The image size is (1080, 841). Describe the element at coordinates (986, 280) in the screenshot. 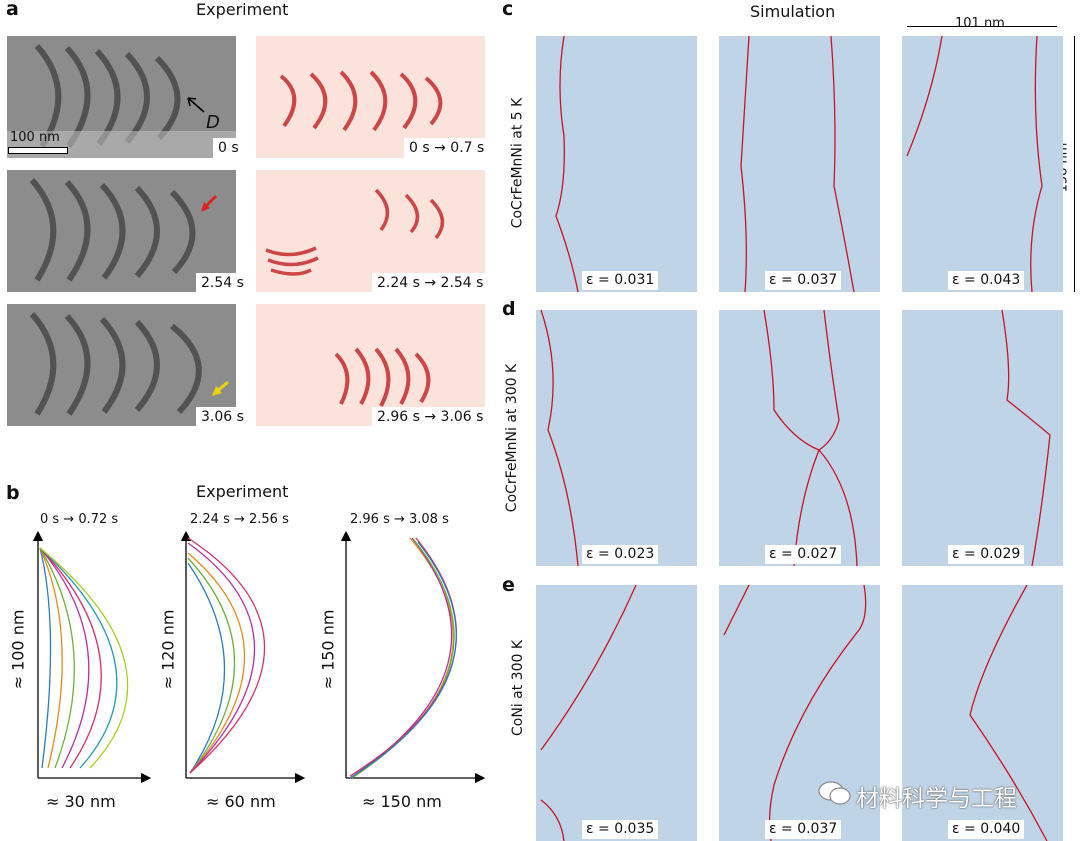

I see `strain-label: ε = 0.043` at that location.